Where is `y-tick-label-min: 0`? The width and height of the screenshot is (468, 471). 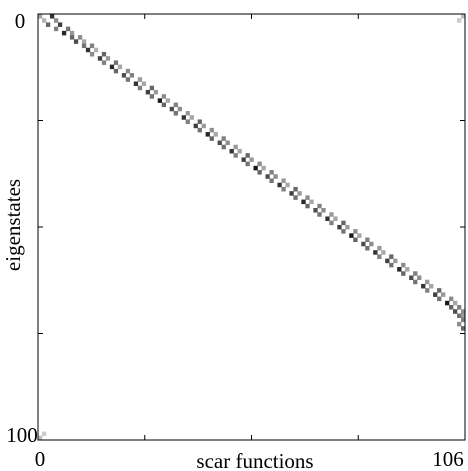
y-tick-label-min: 0 is located at coordinates (20, 21).